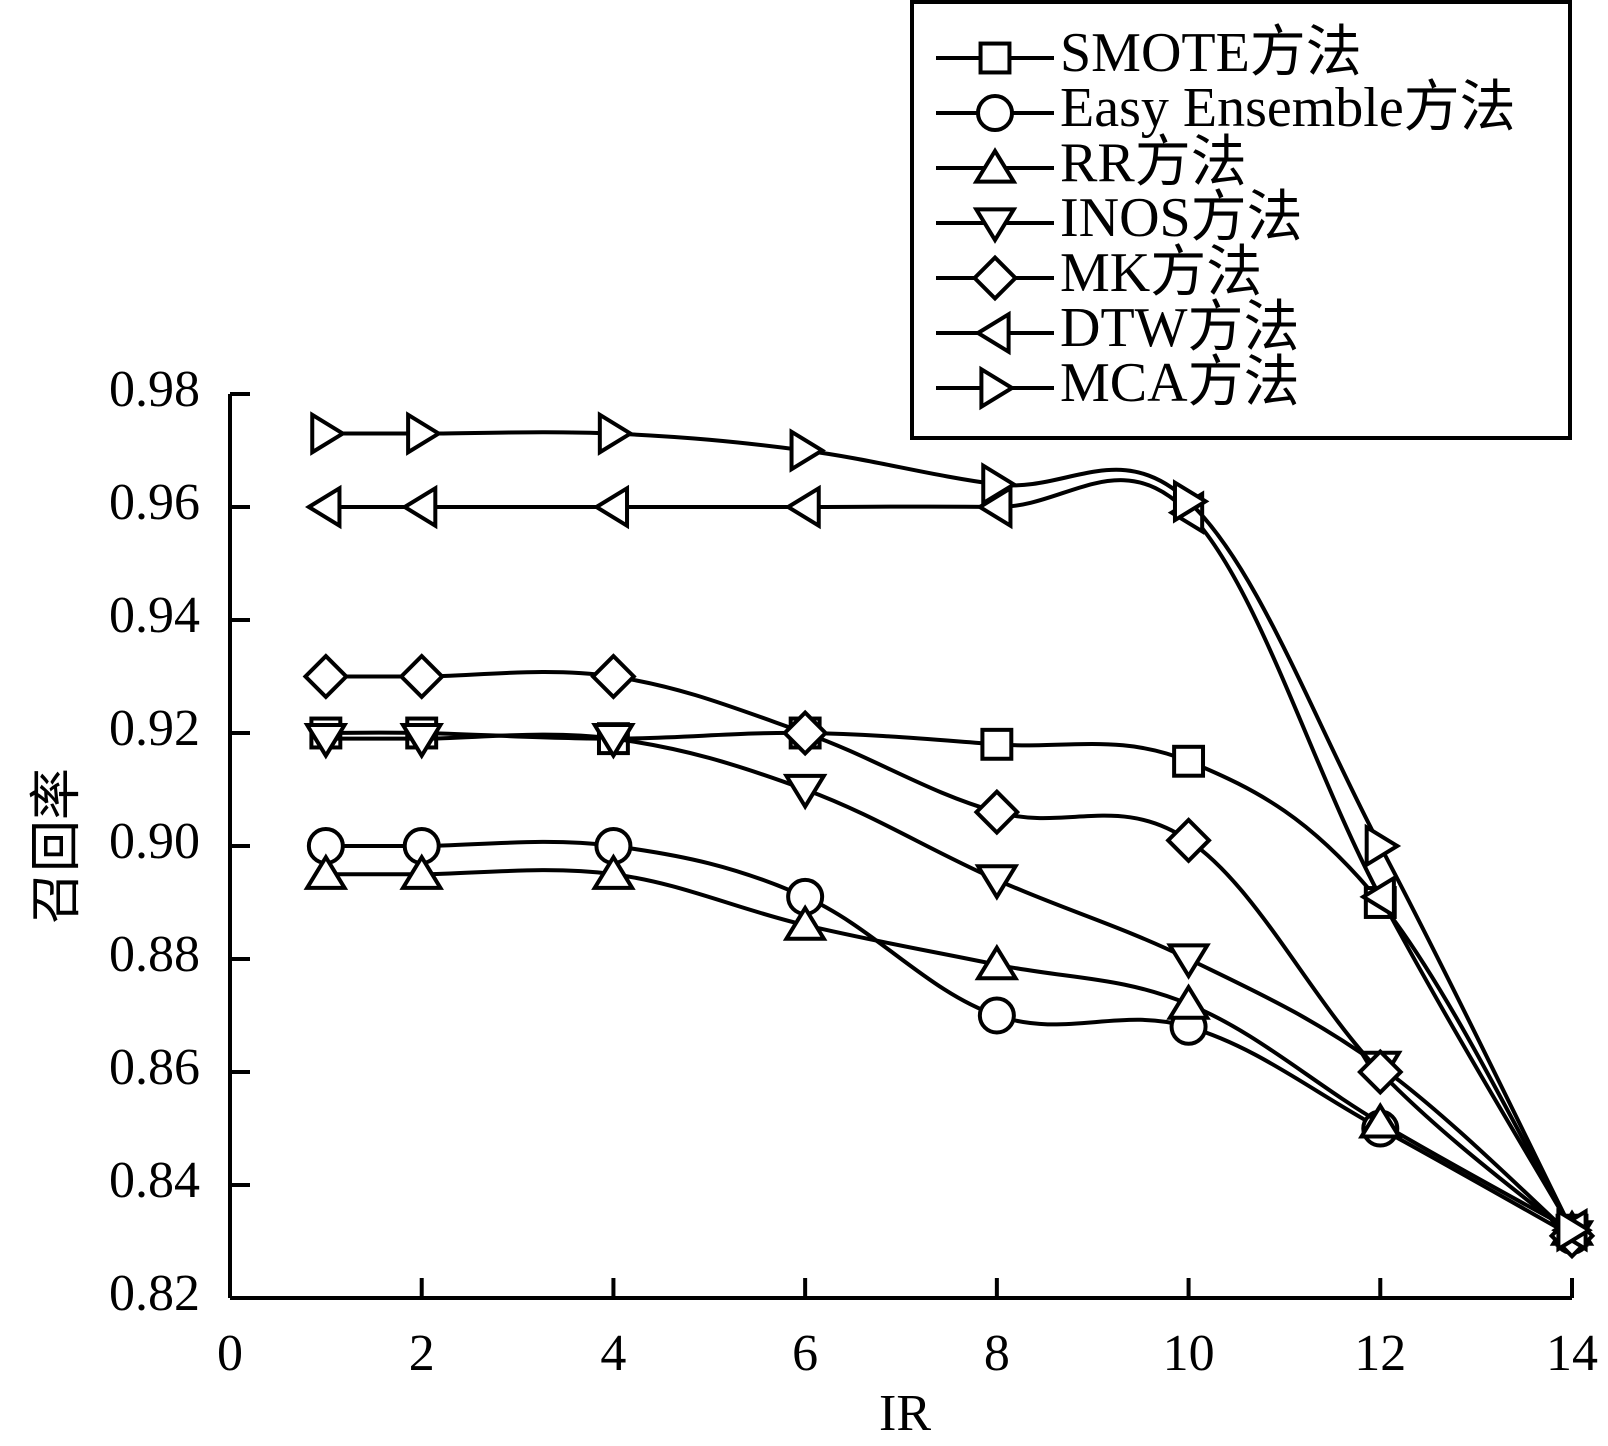 The width and height of the screenshot is (1608, 1446). I want to click on x-tick-label: 10, so click(1189, 1353).